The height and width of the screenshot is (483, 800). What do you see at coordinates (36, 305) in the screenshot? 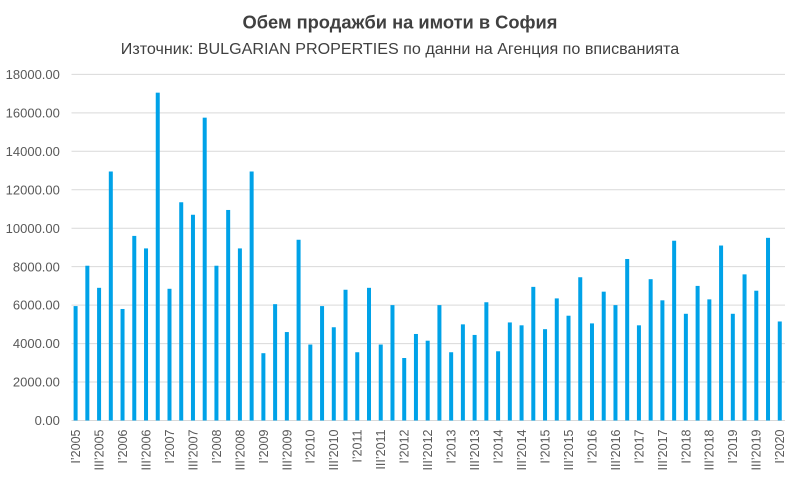
I see `svg-text: 6000.00` at bounding box center [36, 305].